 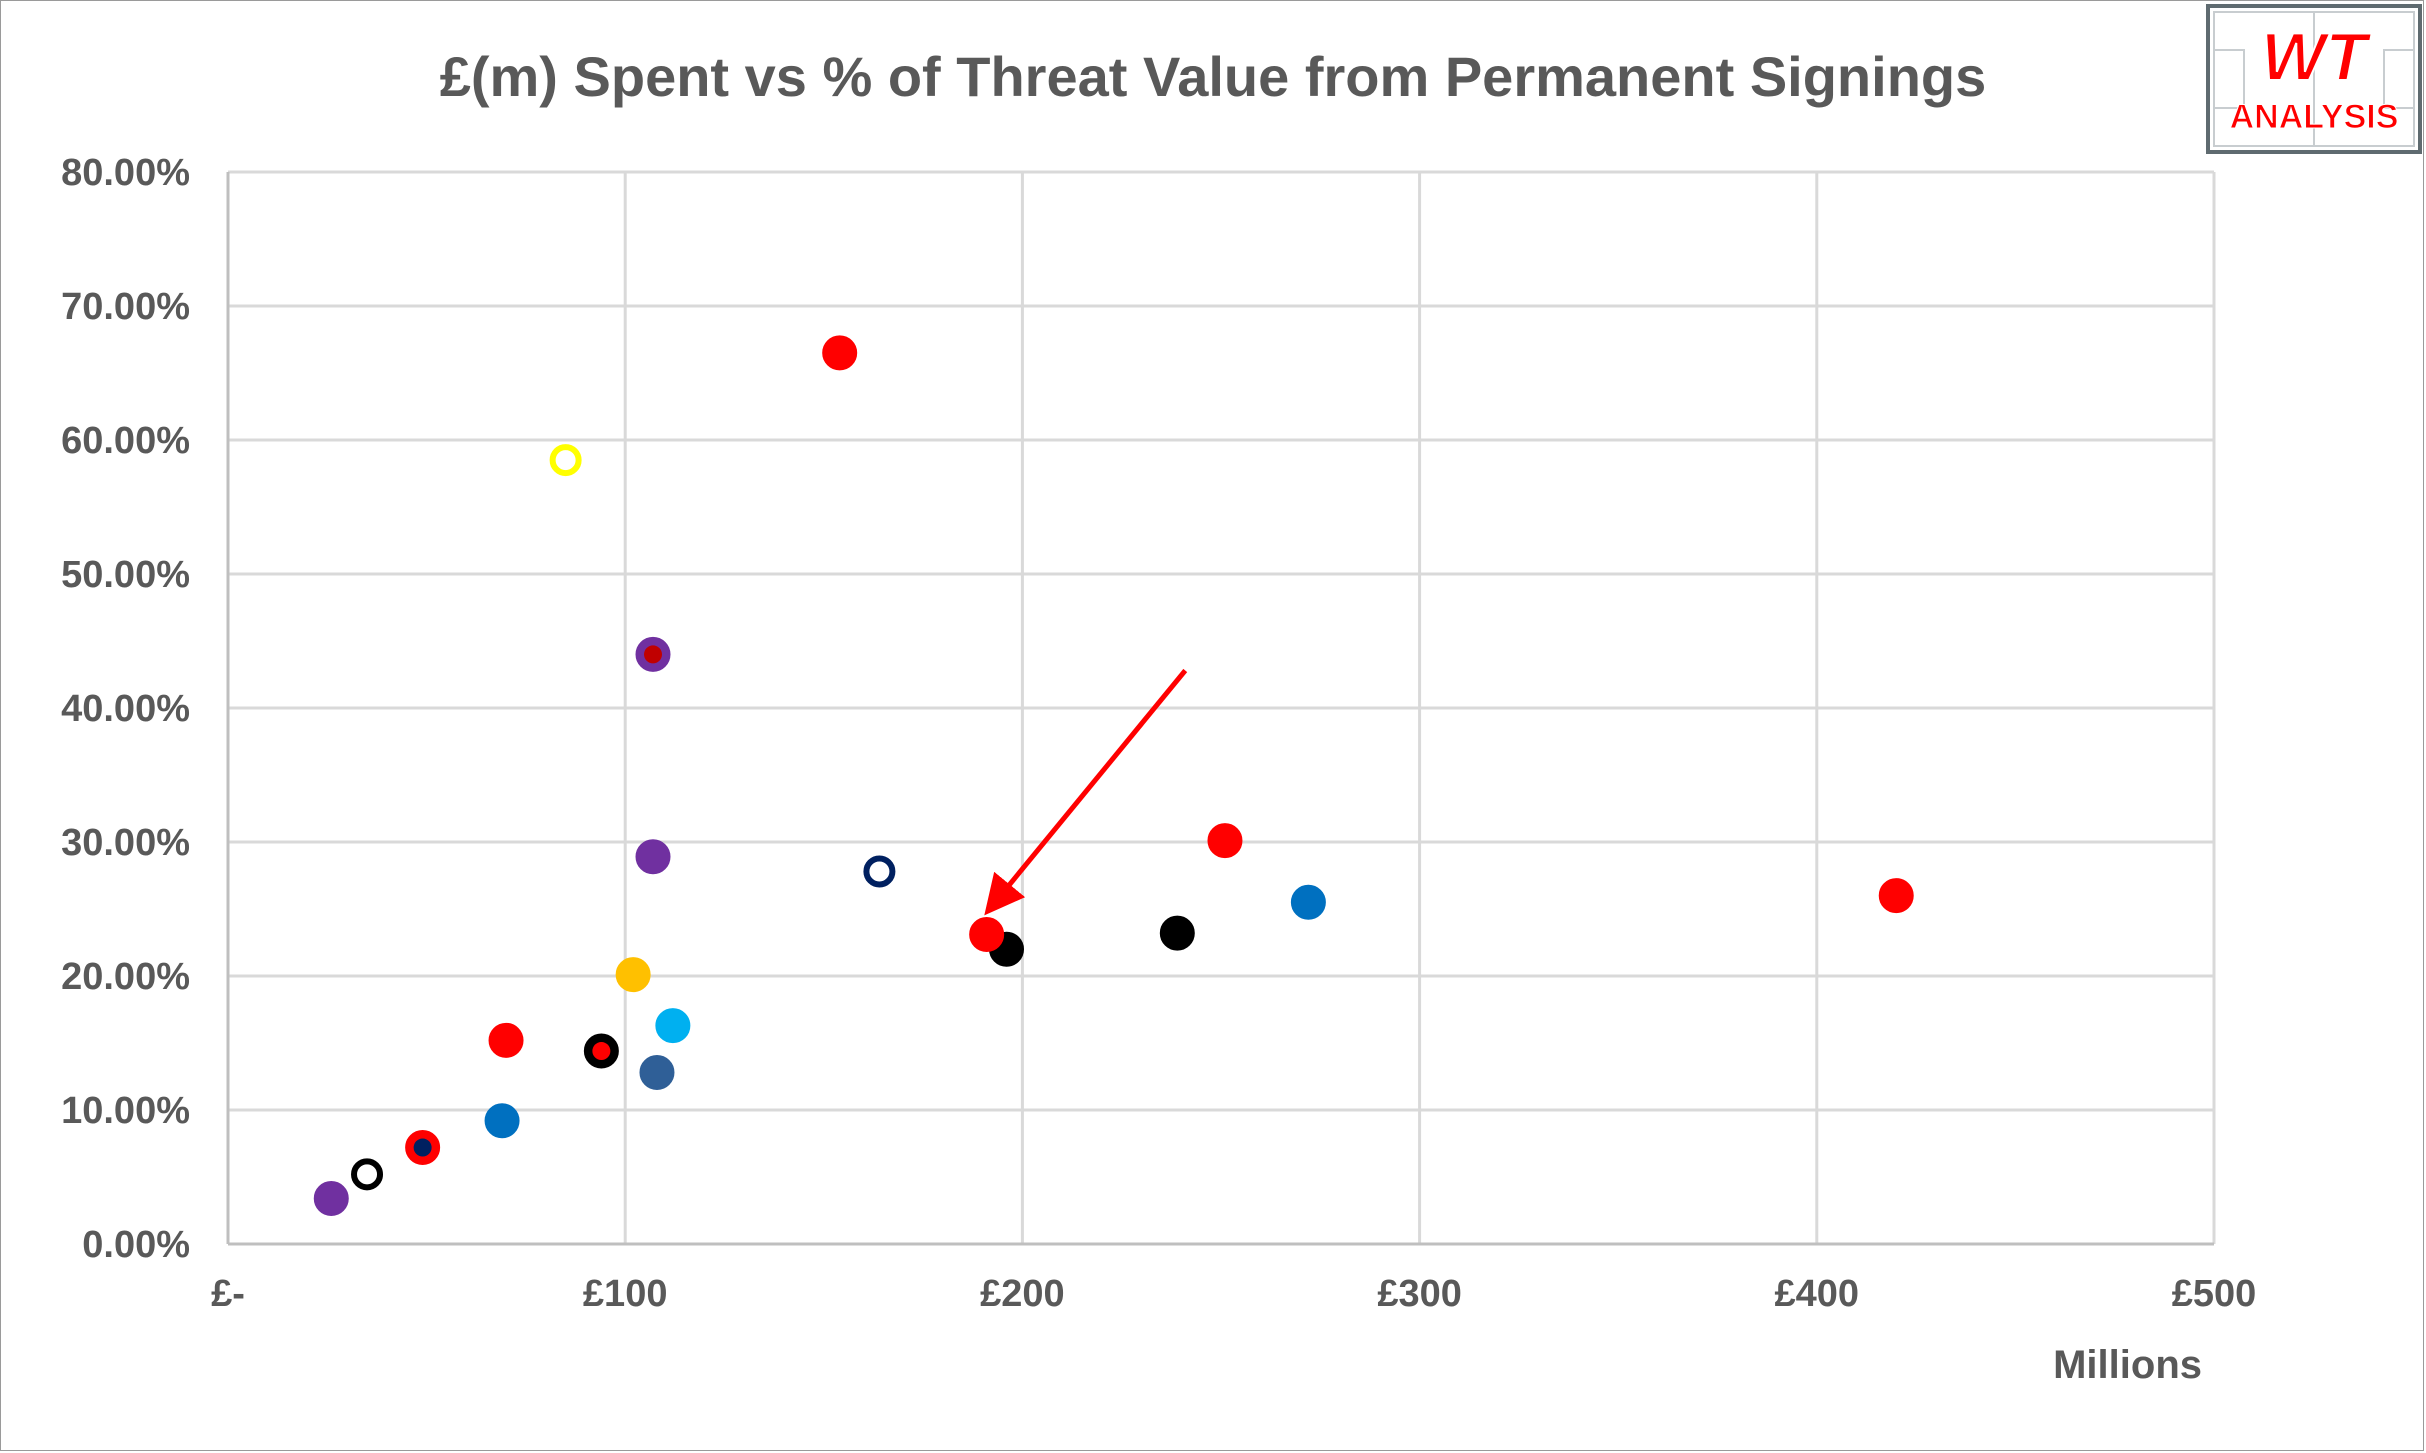 What do you see at coordinates (1419, 1294) in the screenshot?
I see `x-tick-label: £300` at bounding box center [1419, 1294].